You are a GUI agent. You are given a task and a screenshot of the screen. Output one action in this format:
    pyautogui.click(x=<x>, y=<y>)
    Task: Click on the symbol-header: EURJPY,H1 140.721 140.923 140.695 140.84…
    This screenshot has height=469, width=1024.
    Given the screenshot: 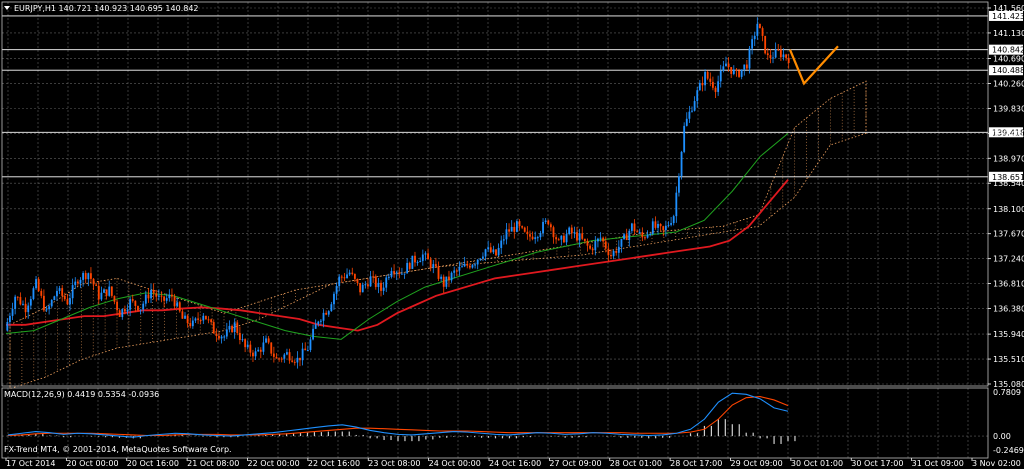 What is the action you would take?
    pyautogui.click(x=106, y=8)
    